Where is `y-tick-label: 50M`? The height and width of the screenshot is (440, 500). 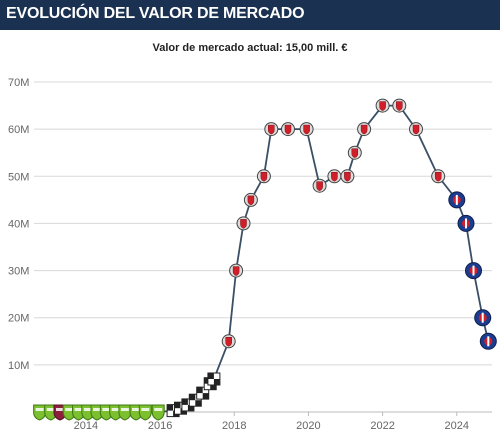
y-tick-label: 50M is located at coordinates (18, 177).